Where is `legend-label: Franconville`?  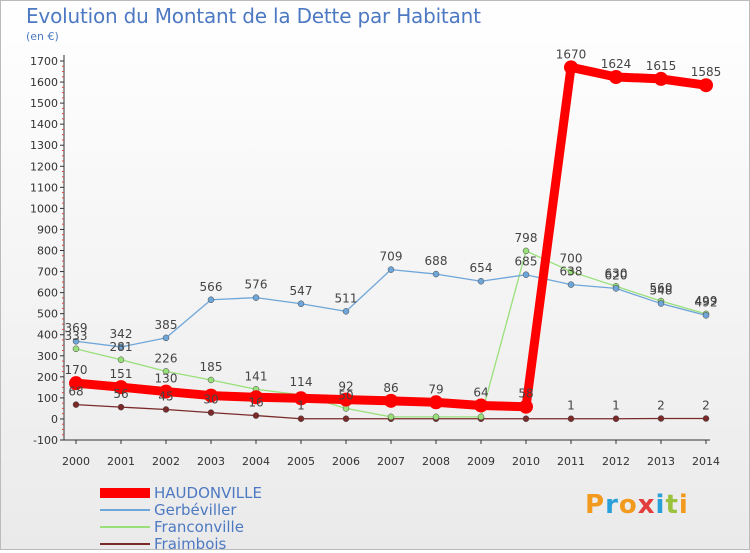
legend-label: Franconville is located at coordinates (199, 526).